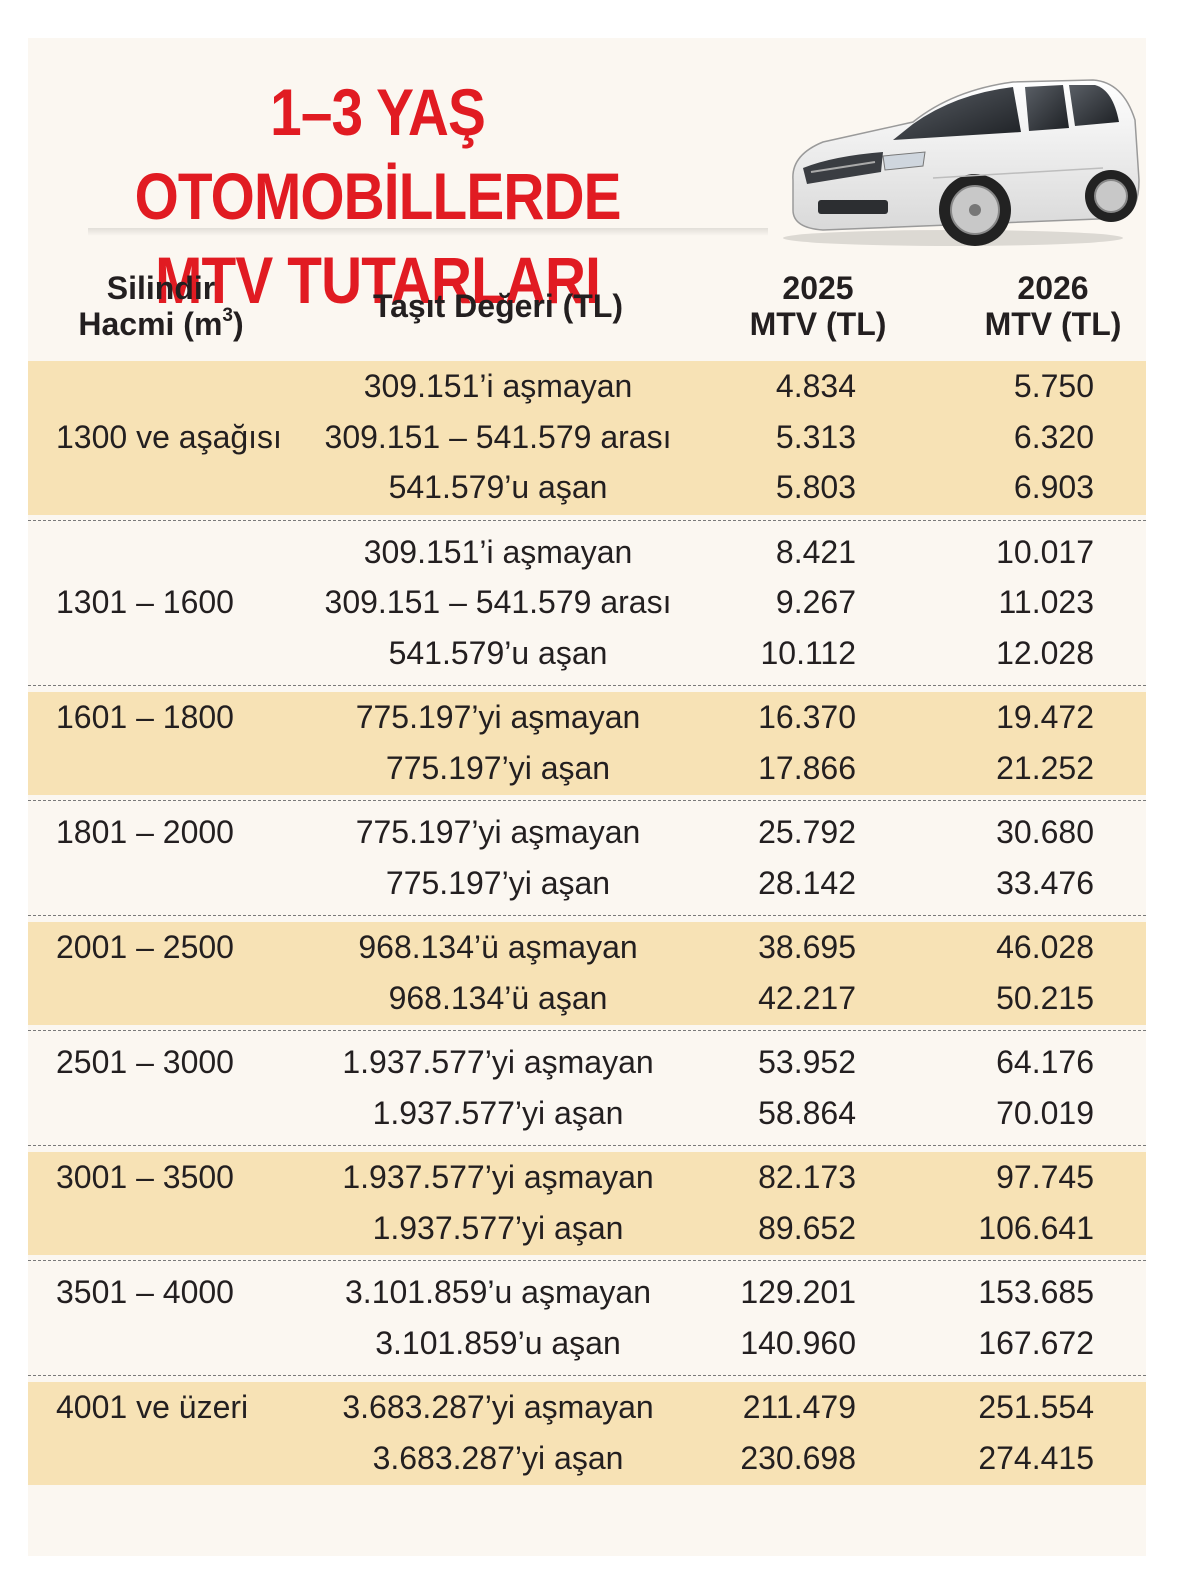 The image size is (1200, 1594). I want to click on mtv-2026-value: 106.641, so click(1036, 1227).